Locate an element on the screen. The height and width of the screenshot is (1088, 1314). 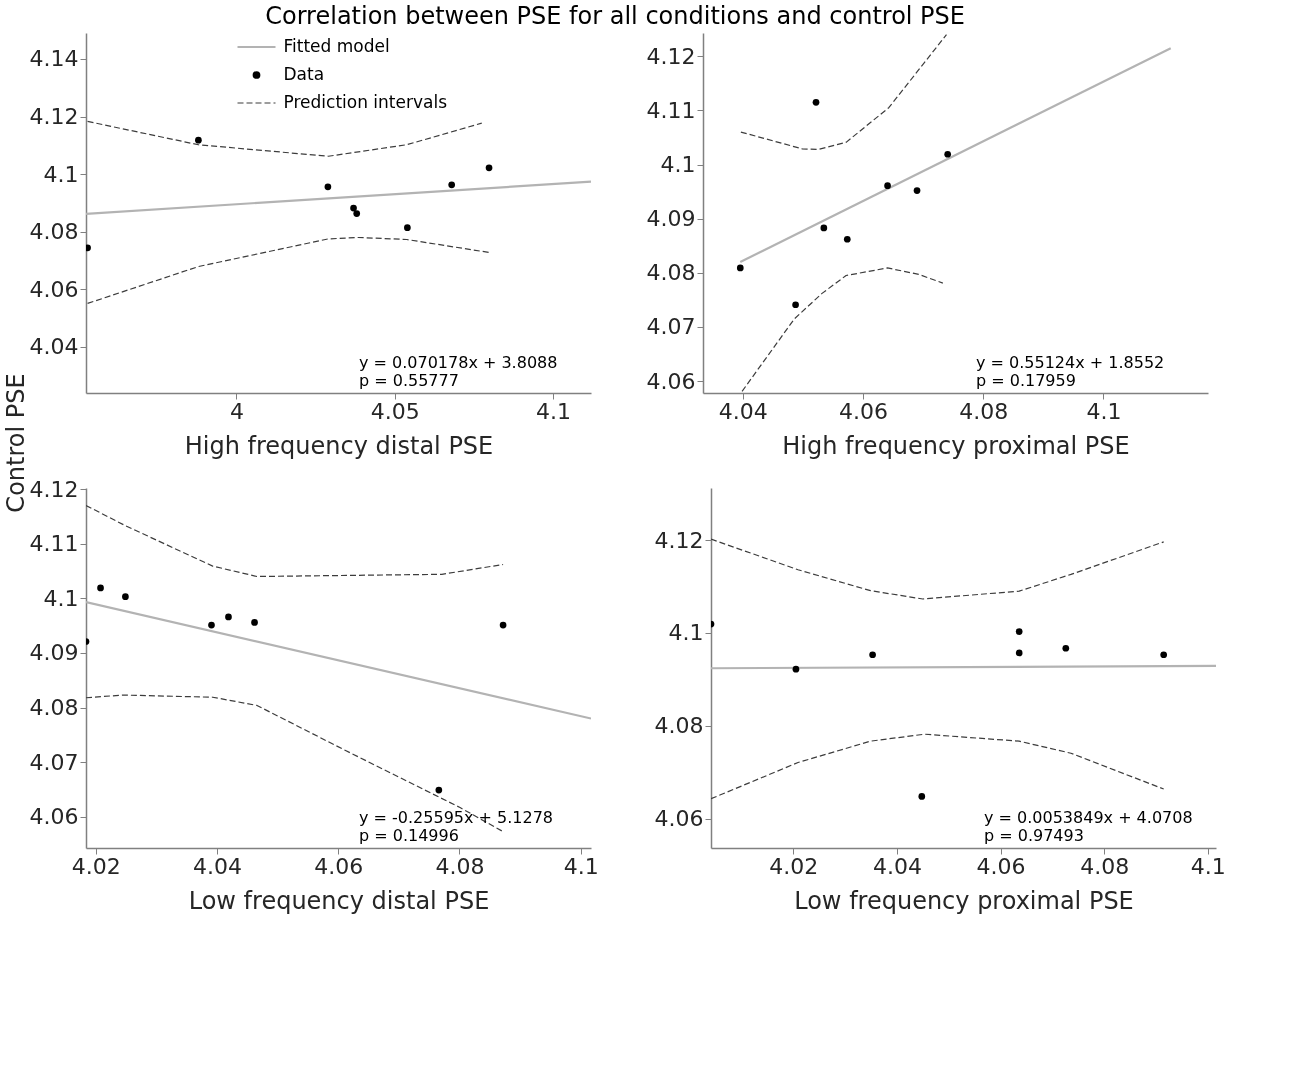
legend-label: Data is located at coordinates (304, 74).